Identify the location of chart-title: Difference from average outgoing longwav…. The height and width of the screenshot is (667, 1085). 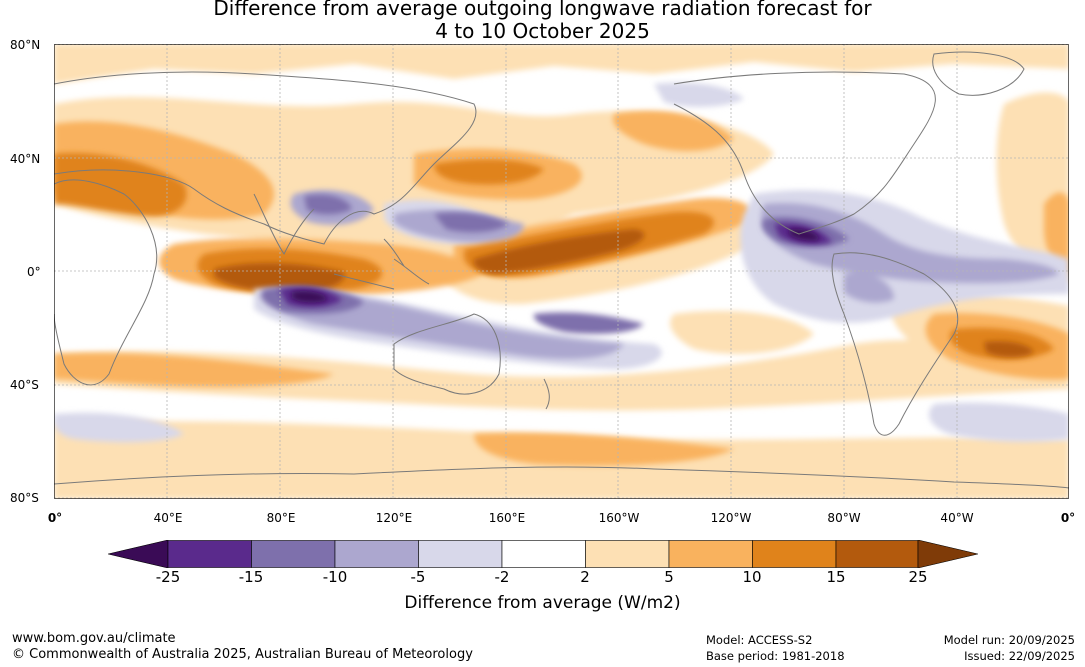
(542, 21).